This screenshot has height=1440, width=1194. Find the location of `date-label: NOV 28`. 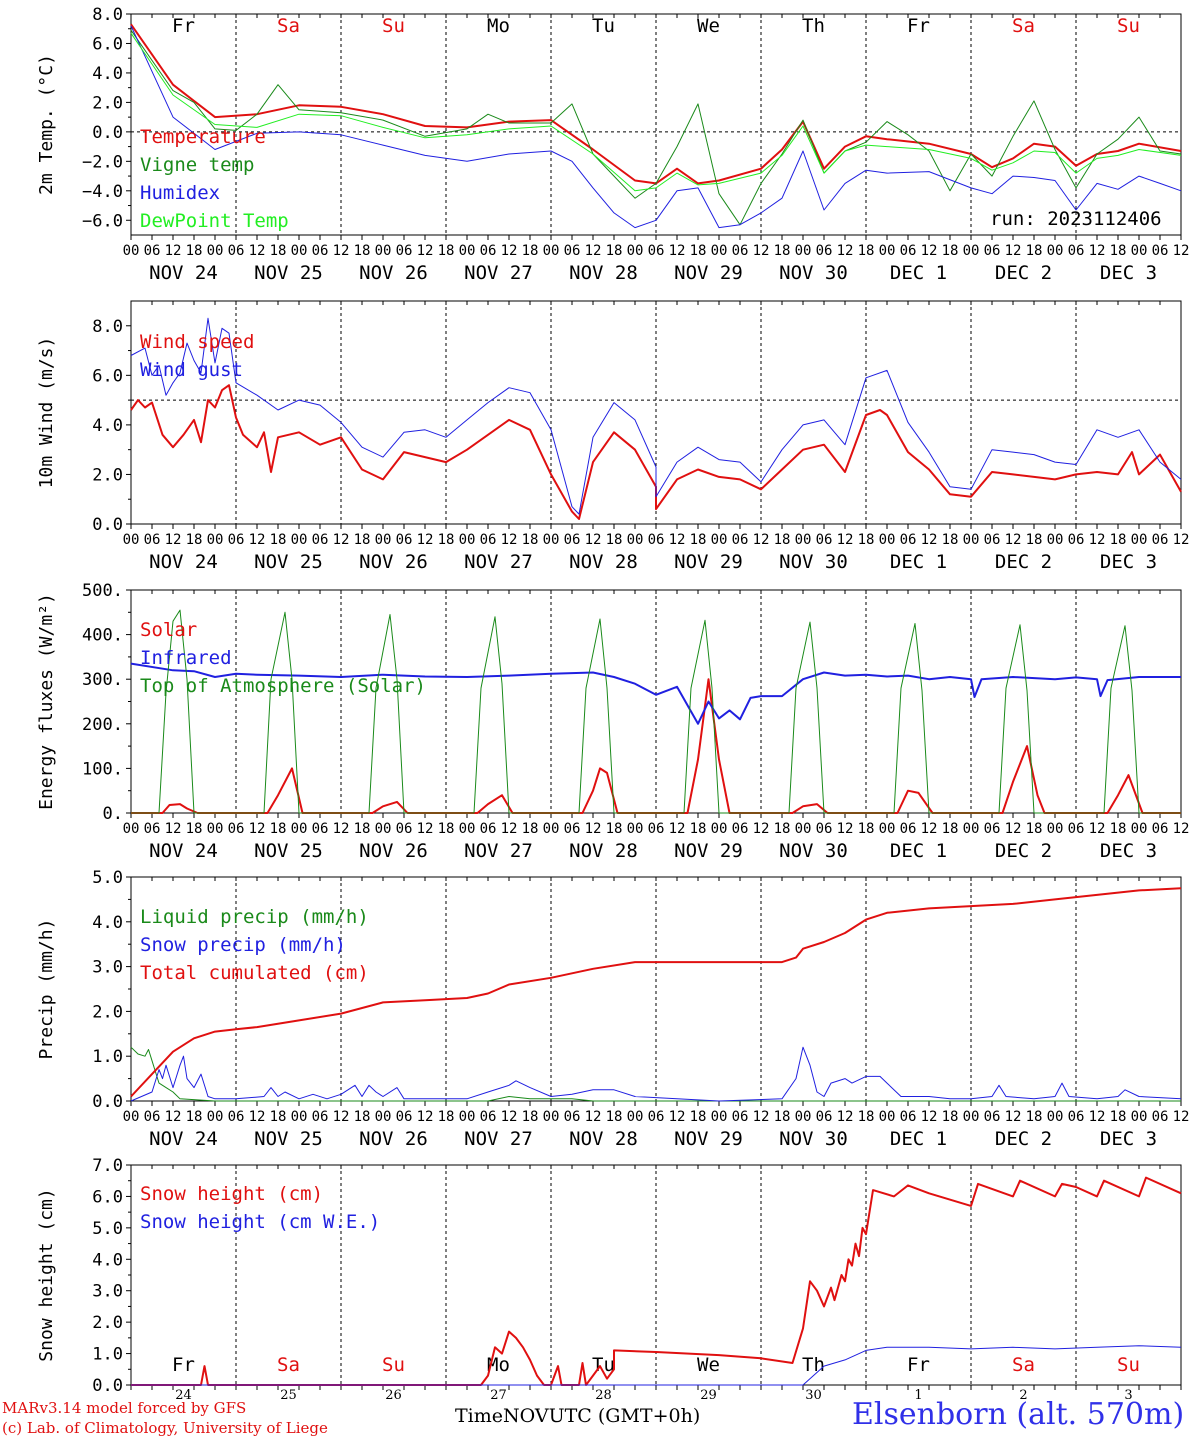

date-label: NOV 28 is located at coordinates (603, 273).